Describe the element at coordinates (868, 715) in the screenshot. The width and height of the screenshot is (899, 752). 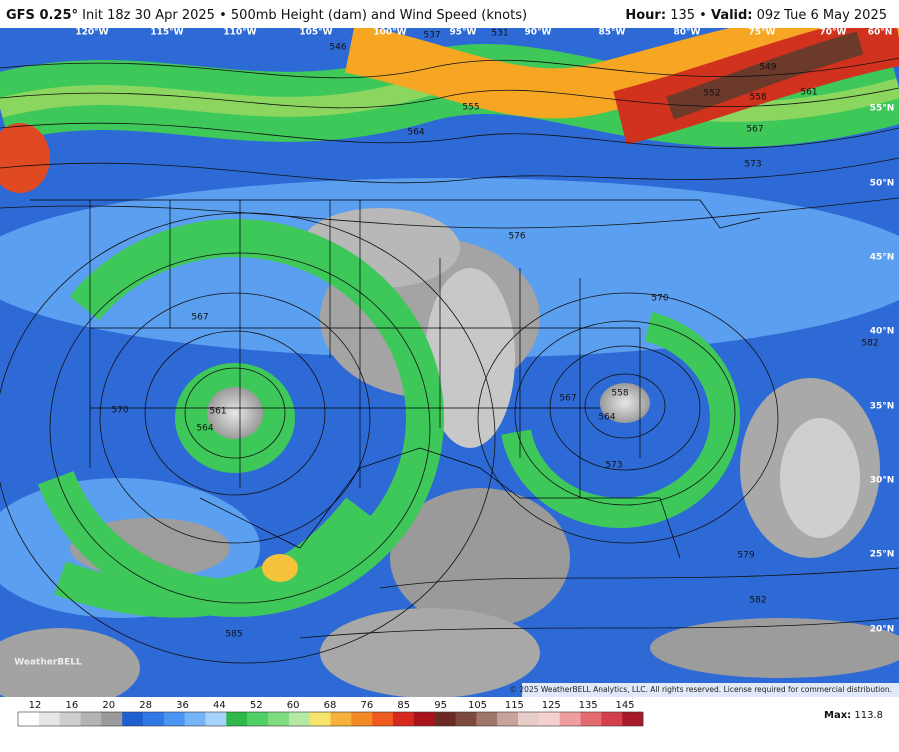
I see `max-value: 113.8` at that location.